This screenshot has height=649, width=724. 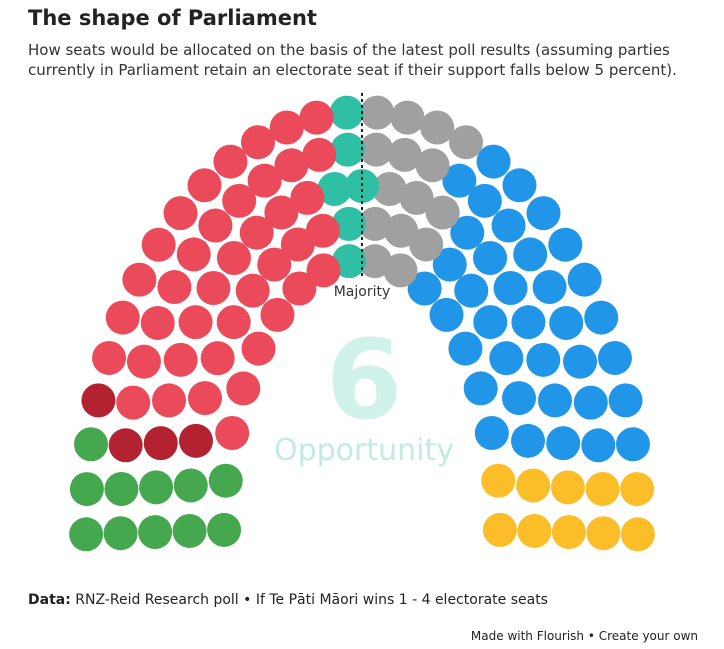 I want to click on highlight-value: 6, so click(x=364, y=380).